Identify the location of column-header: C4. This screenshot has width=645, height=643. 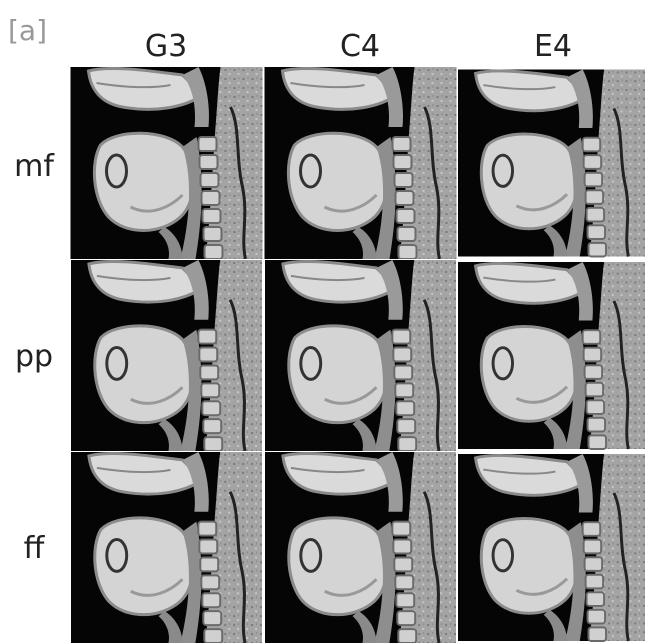
(360, 46).